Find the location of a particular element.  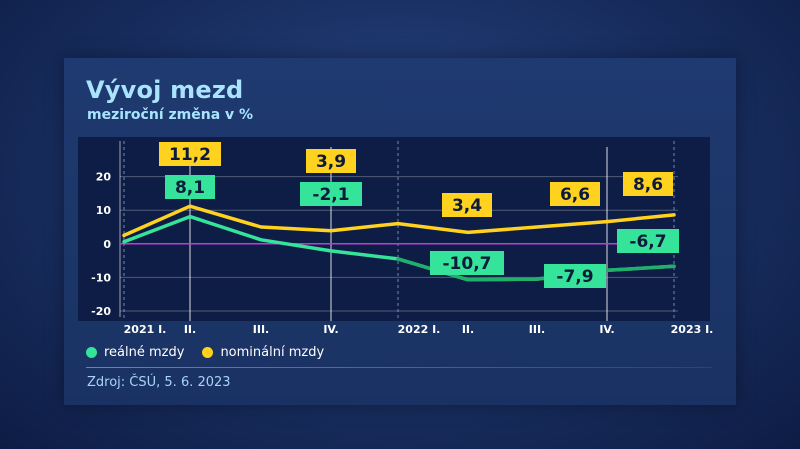

data-label: -6,7 is located at coordinates (647, 242).